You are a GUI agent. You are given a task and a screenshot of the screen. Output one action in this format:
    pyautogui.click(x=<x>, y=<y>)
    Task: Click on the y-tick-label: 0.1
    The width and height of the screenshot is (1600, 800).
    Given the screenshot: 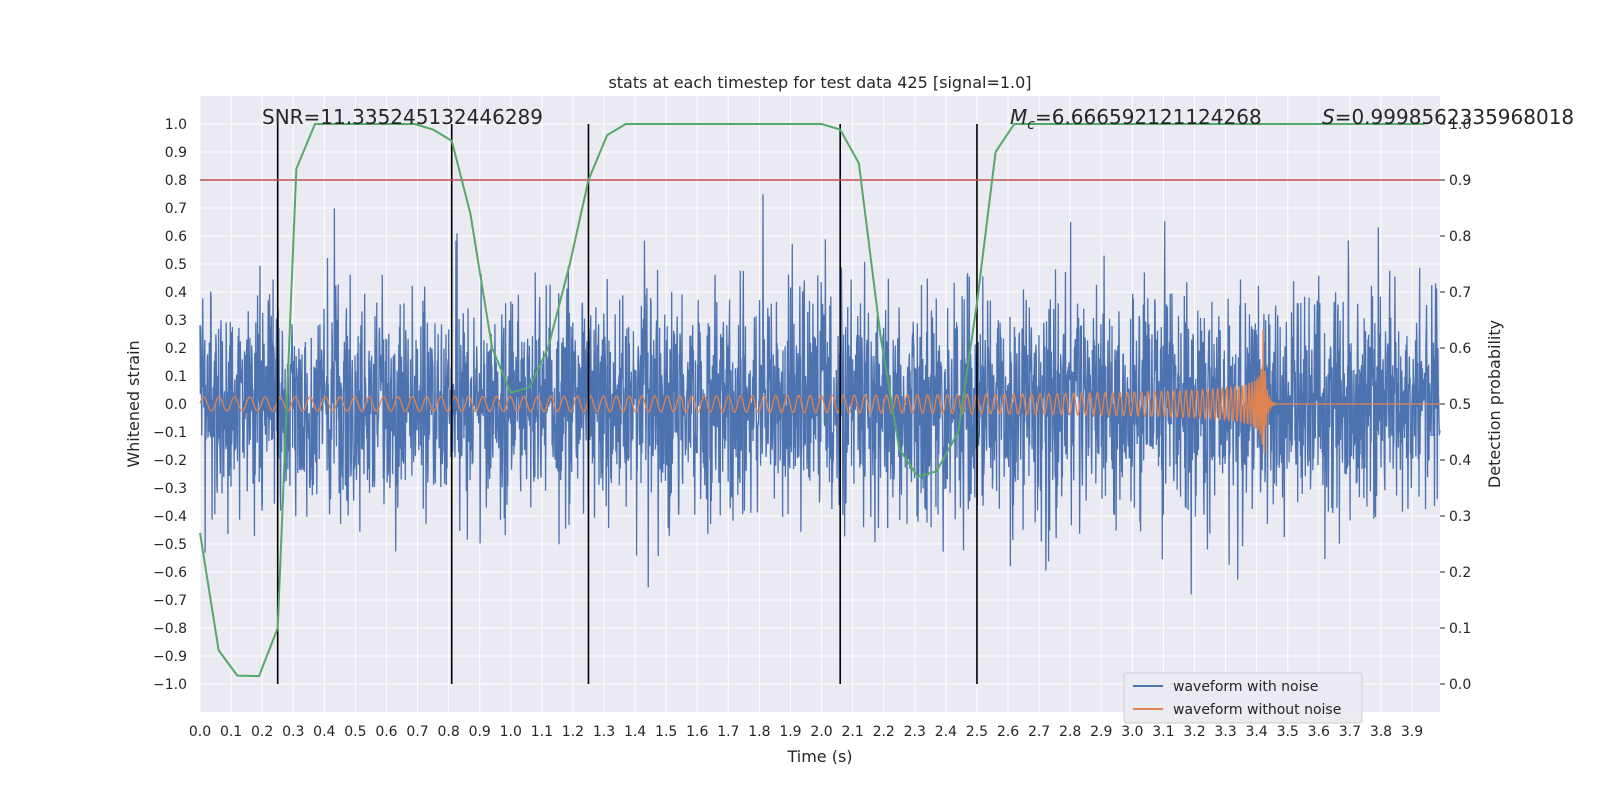 What is the action you would take?
    pyautogui.click(x=176, y=377)
    